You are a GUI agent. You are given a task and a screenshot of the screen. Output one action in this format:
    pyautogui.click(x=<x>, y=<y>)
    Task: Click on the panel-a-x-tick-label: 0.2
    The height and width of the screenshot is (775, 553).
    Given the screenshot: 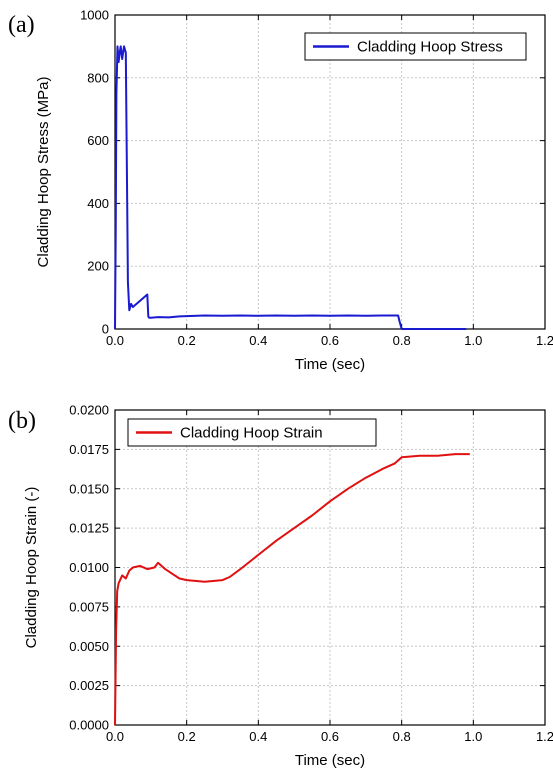 What is the action you would take?
    pyautogui.click(x=187, y=340)
    